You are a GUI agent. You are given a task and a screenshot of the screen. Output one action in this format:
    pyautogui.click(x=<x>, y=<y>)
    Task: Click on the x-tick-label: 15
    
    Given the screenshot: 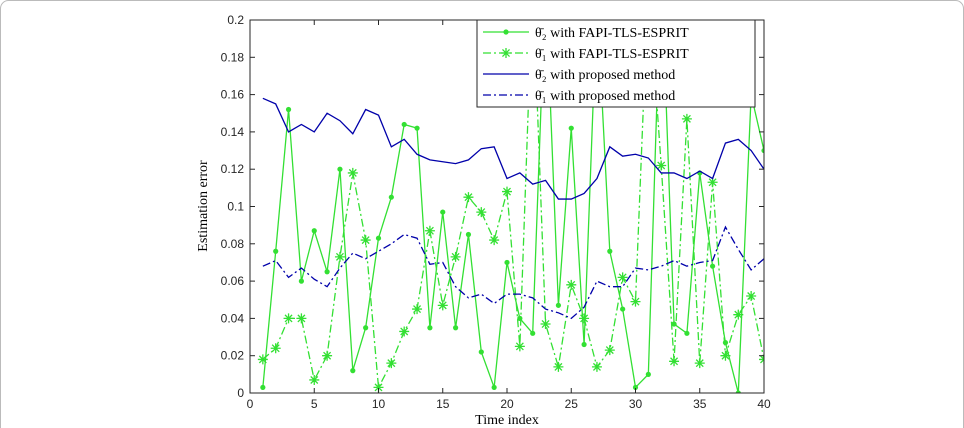 What is the action you would take?
    pyautogui.click(x=443, y=404)
    